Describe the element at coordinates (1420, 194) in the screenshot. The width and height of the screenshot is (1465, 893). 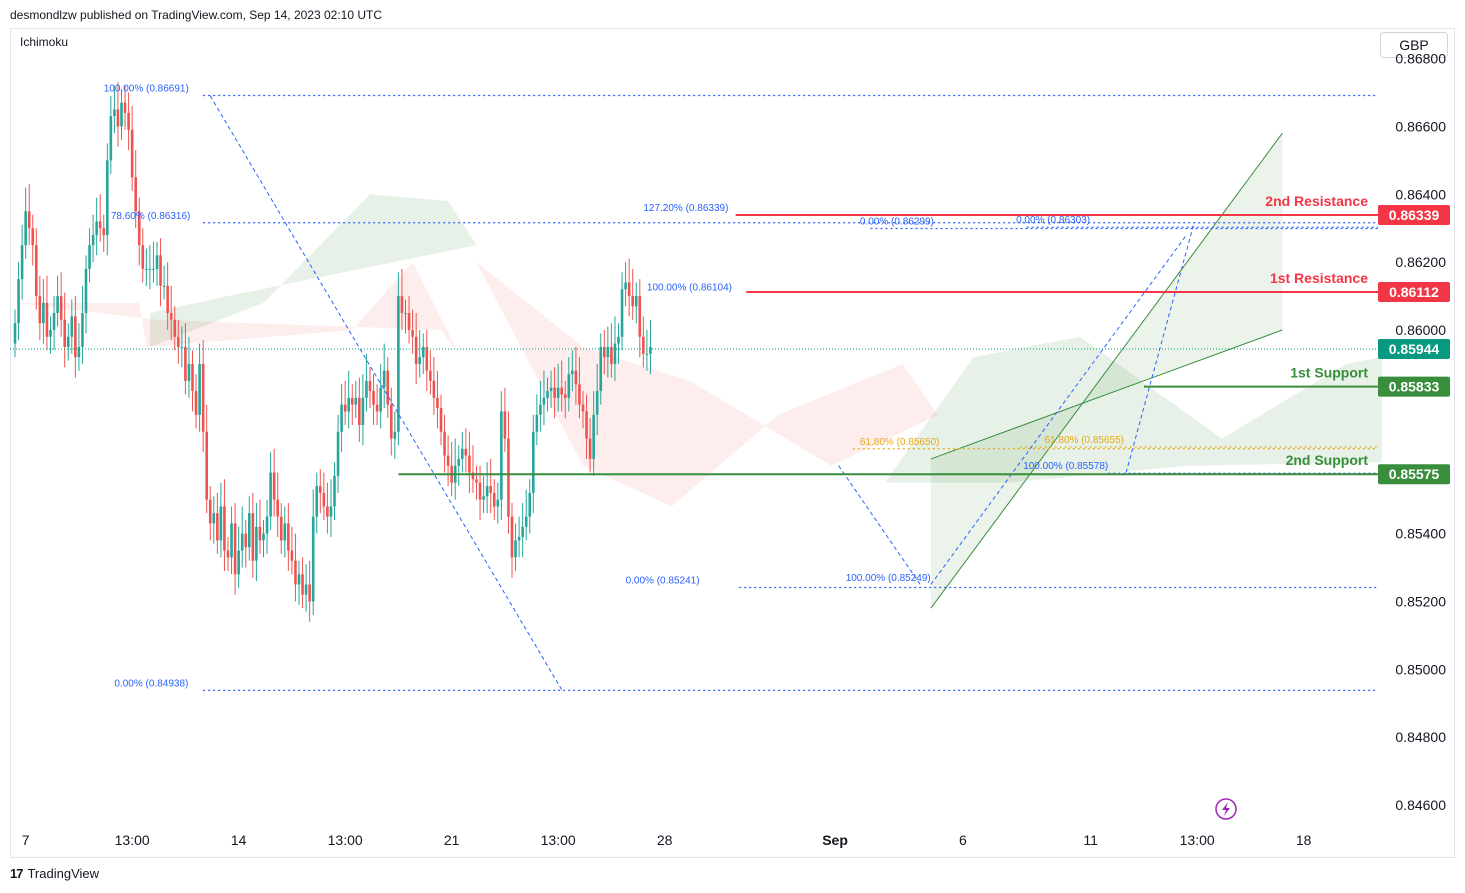
I see `y-tick-label: 0.86400` at that location.